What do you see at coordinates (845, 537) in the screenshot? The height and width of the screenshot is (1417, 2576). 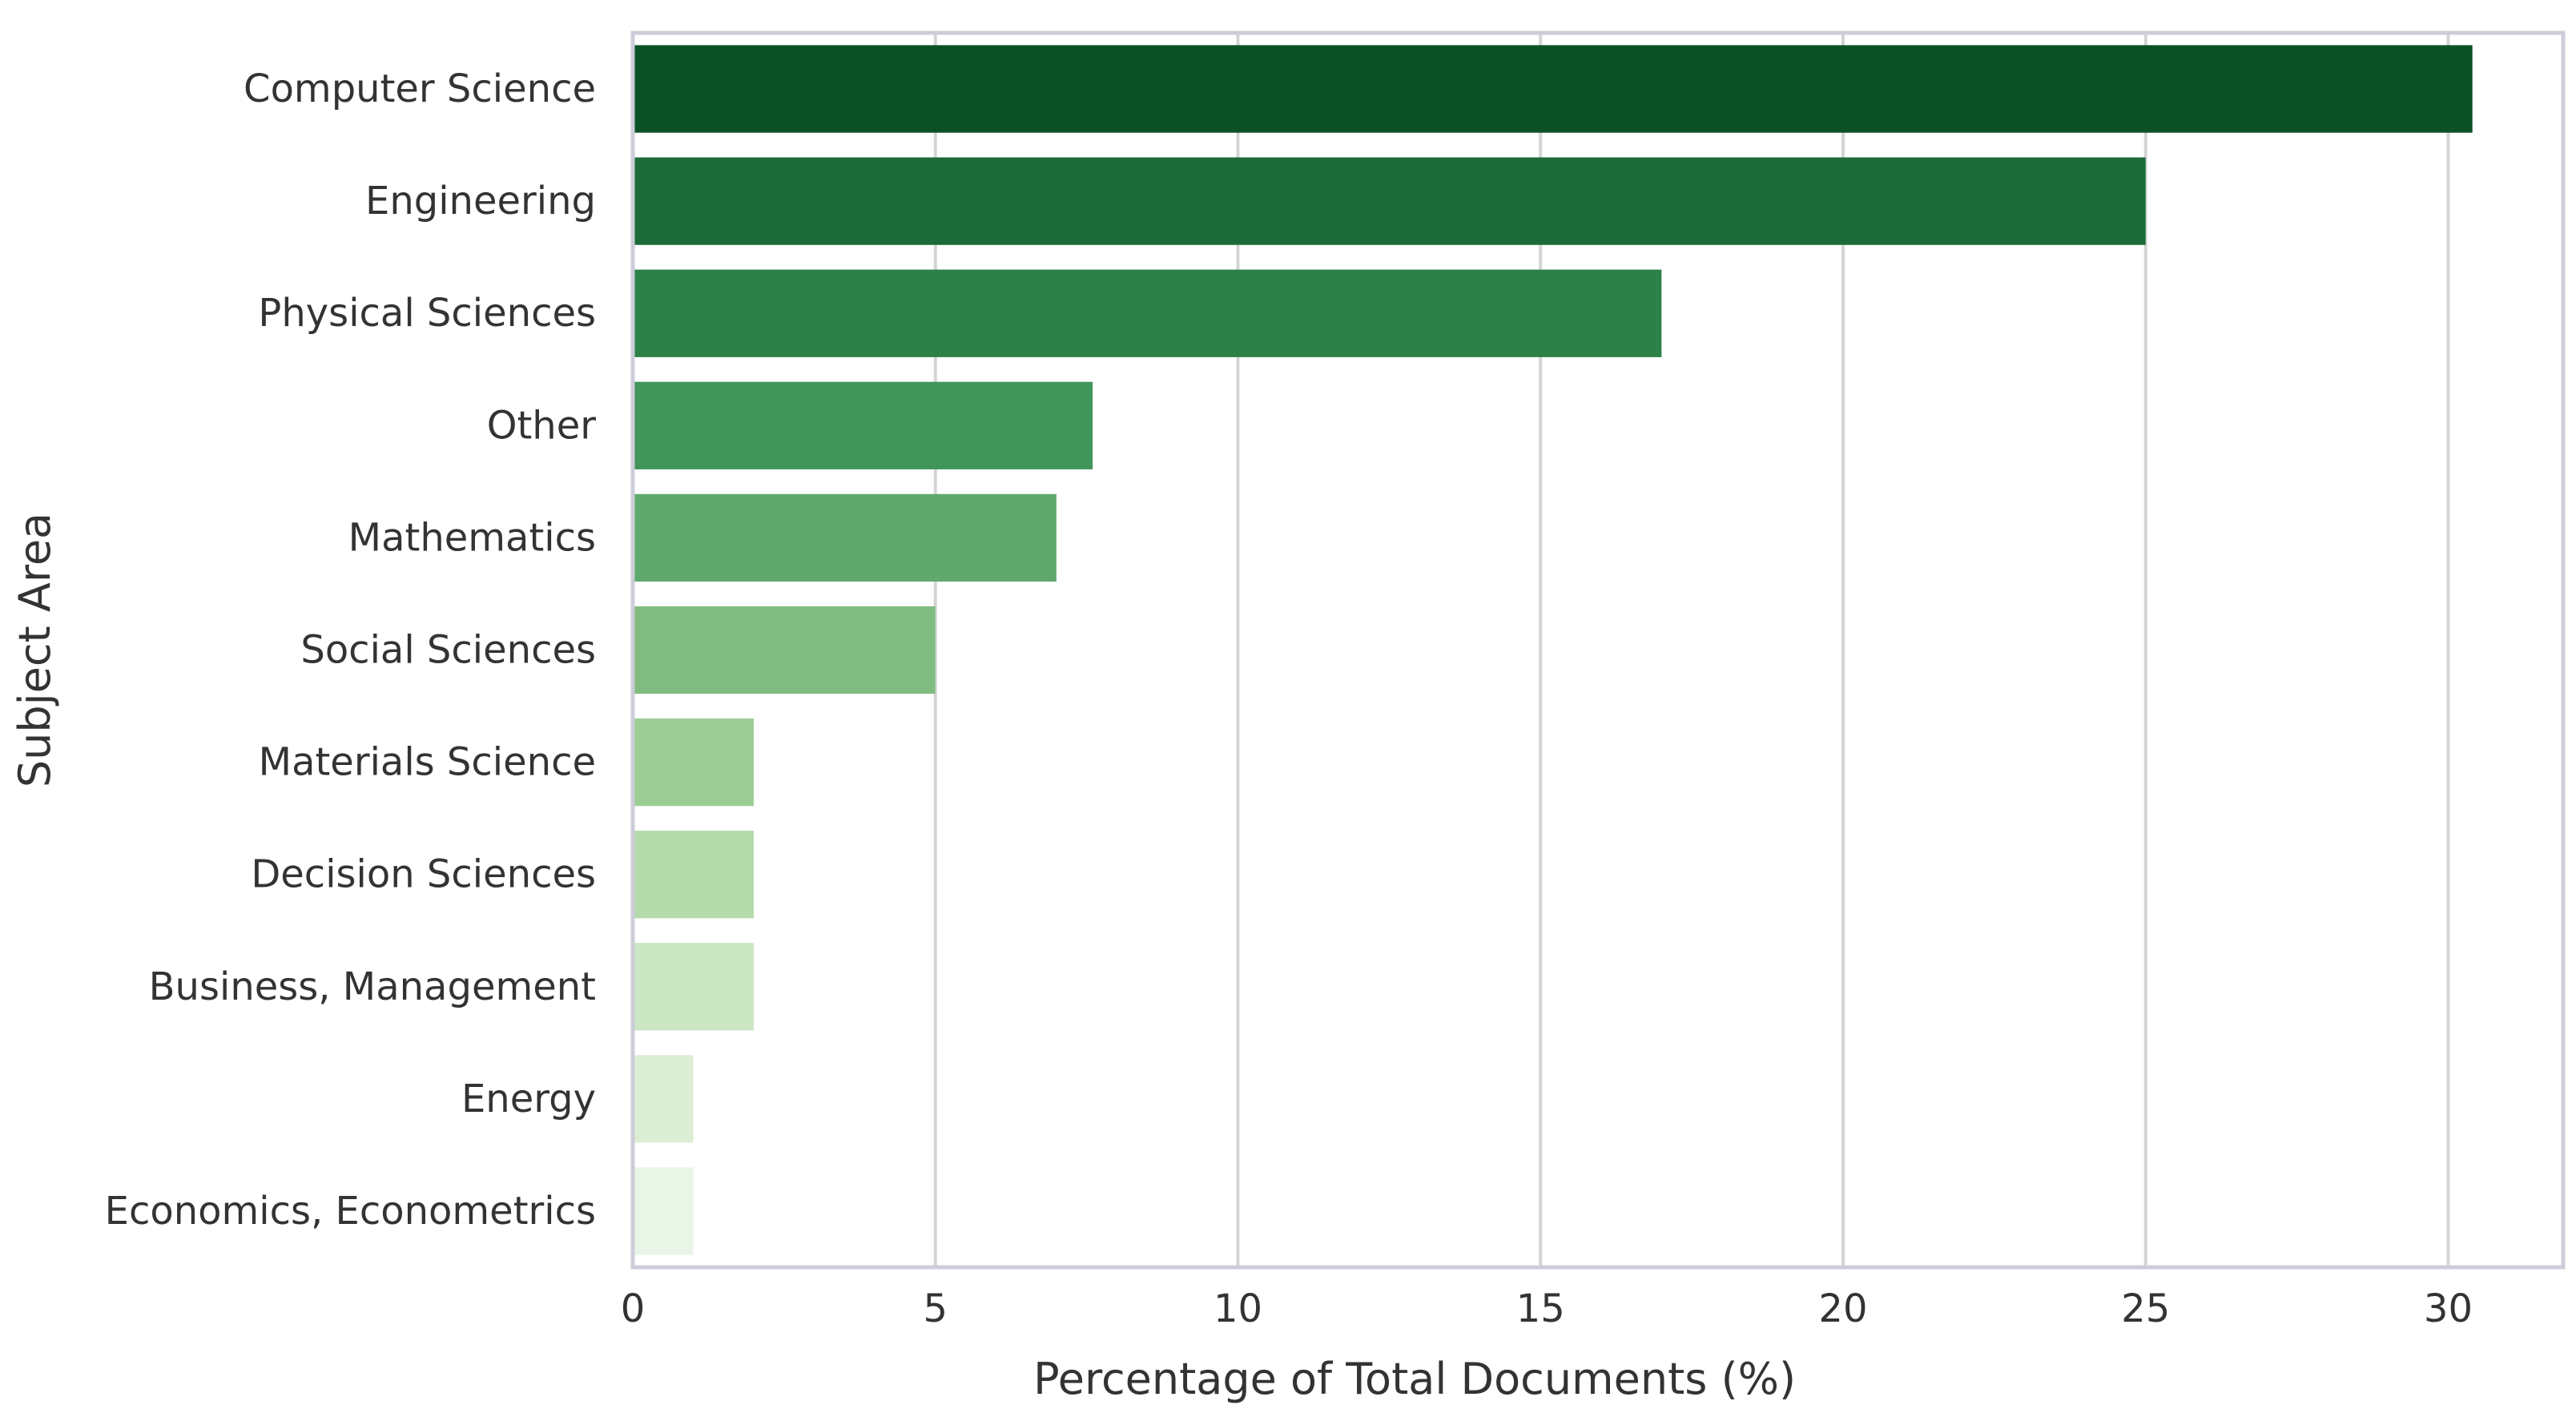 I see `bar-mathematics` at bounding box center [845, 537].